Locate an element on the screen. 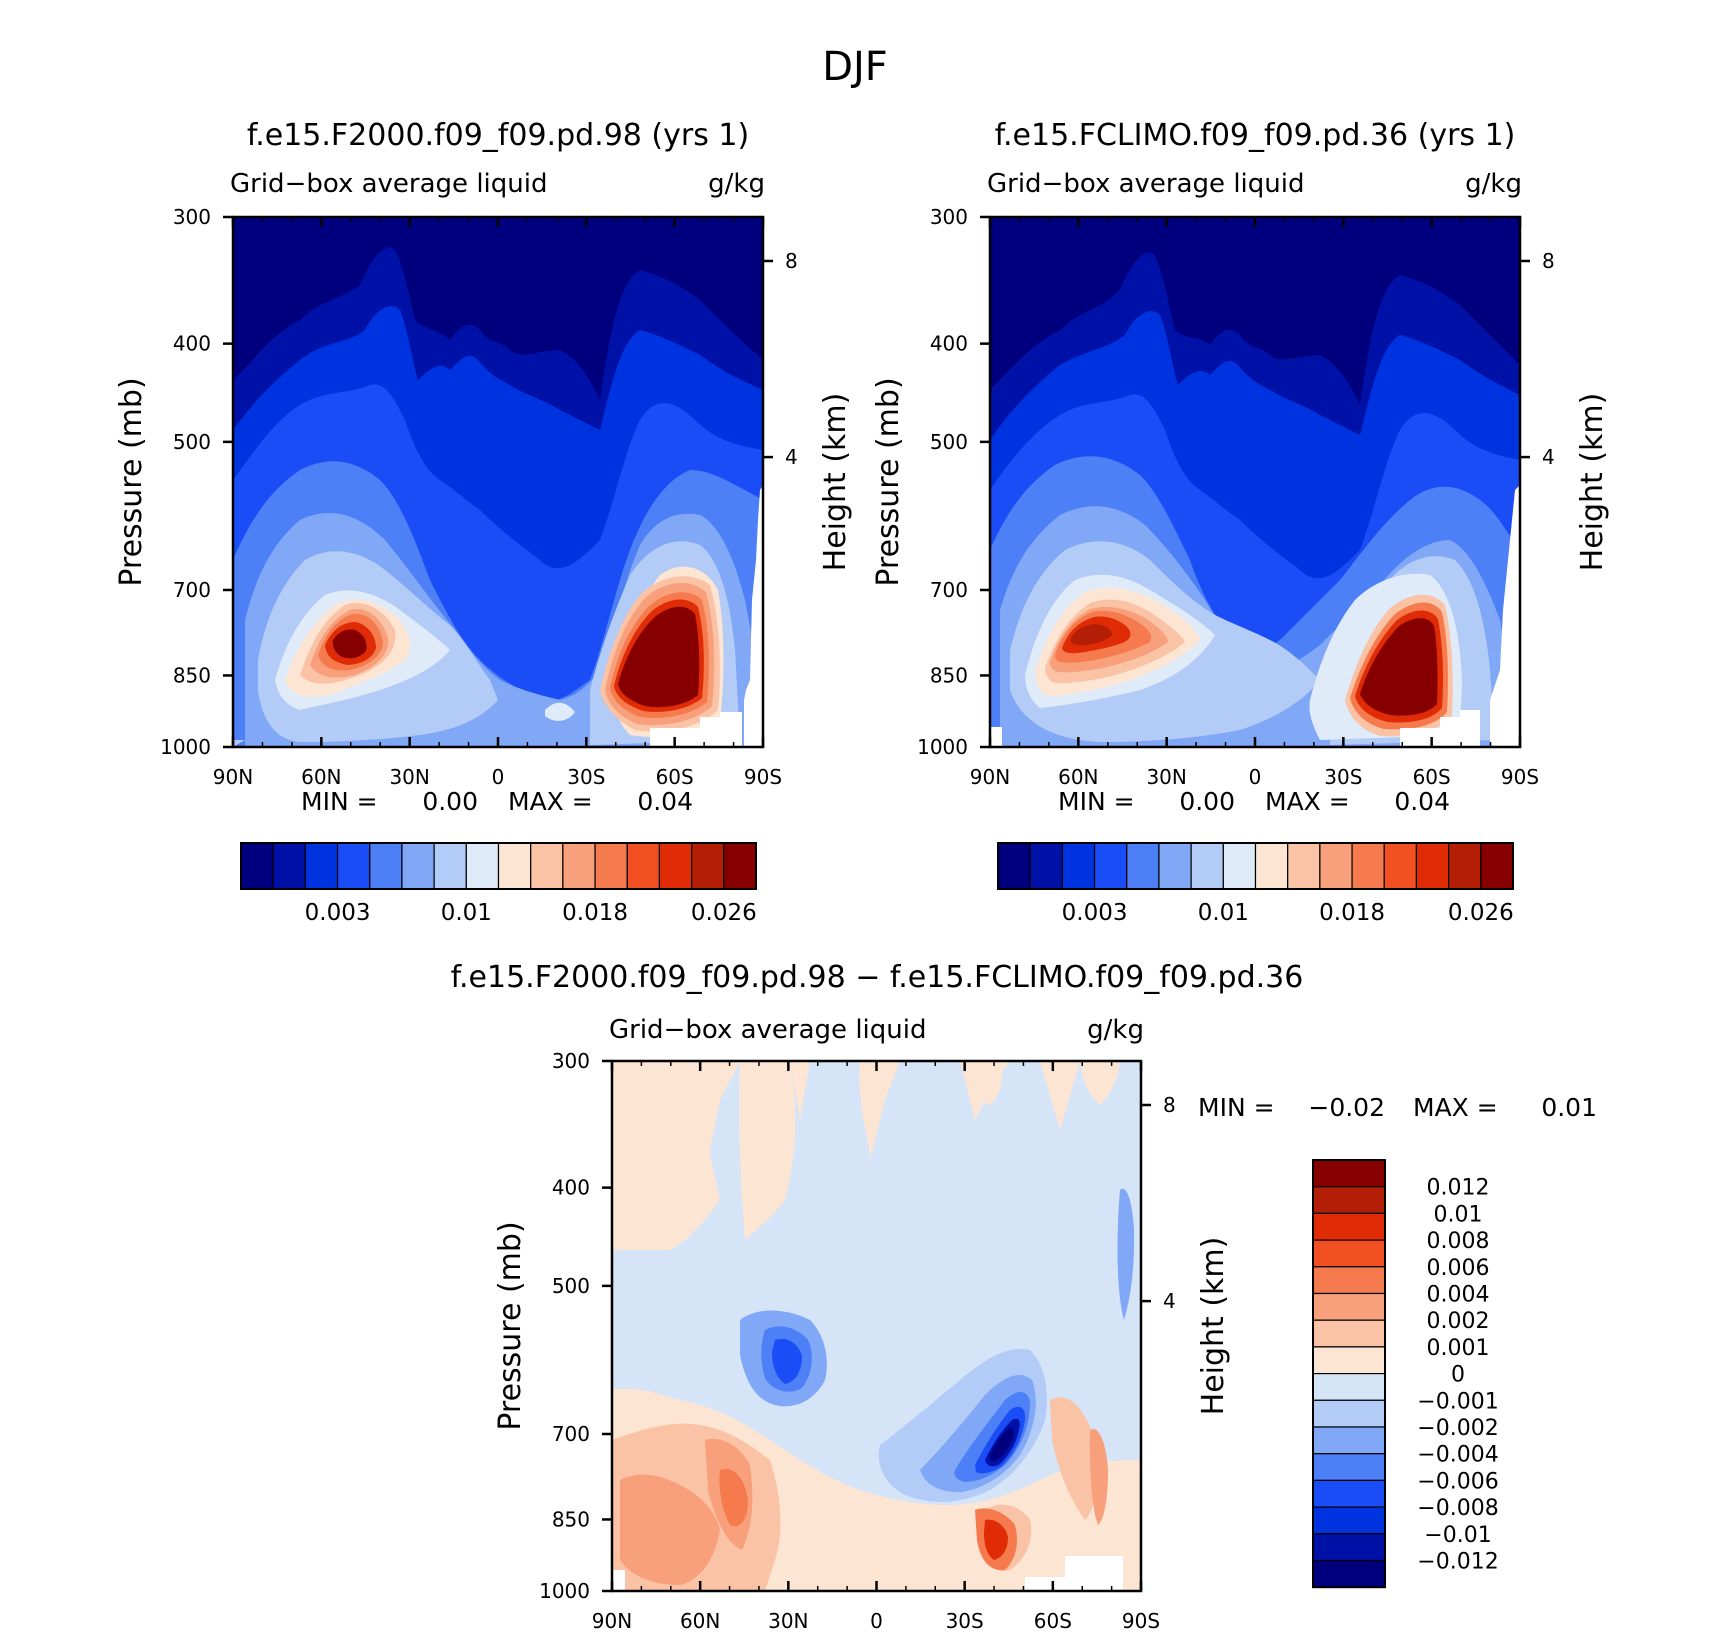  panel-3-min-value: −0.02 is located at coordinates (1346, 1107).